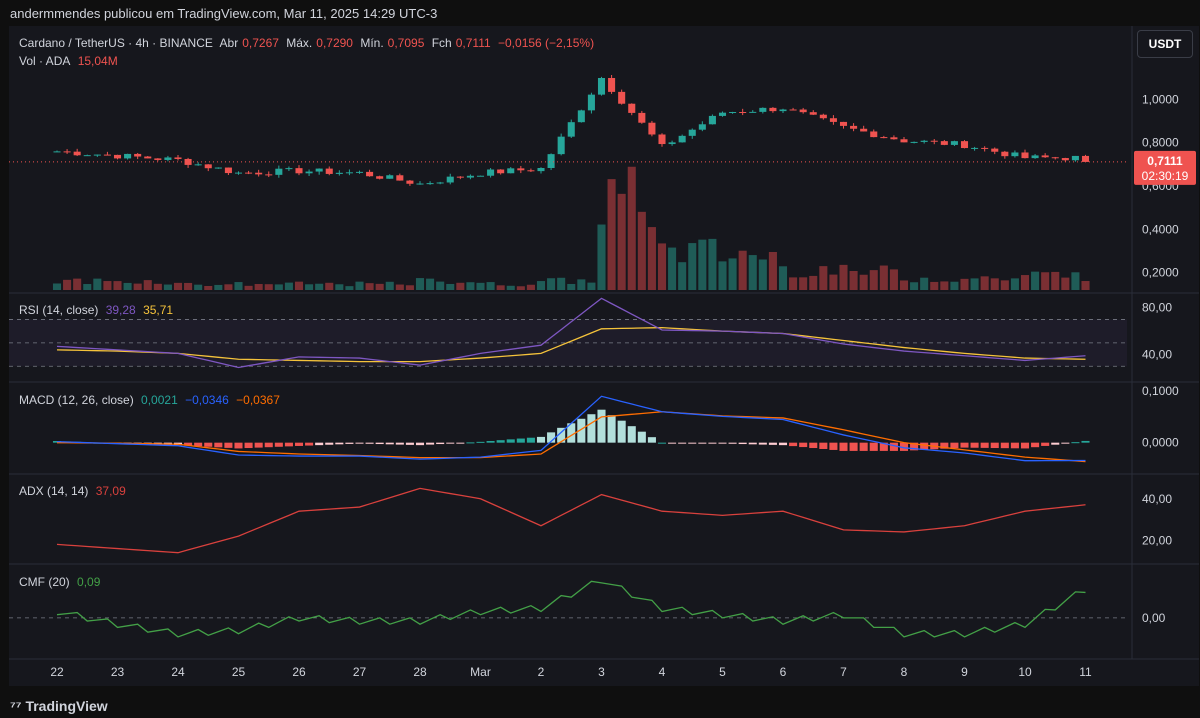 This screenshot has height=718, width=1200. What do you see at coordinates (44, 582) in the screenshot?
I see `cmf-label: CMF (20)` at bounding box center [44, 582].